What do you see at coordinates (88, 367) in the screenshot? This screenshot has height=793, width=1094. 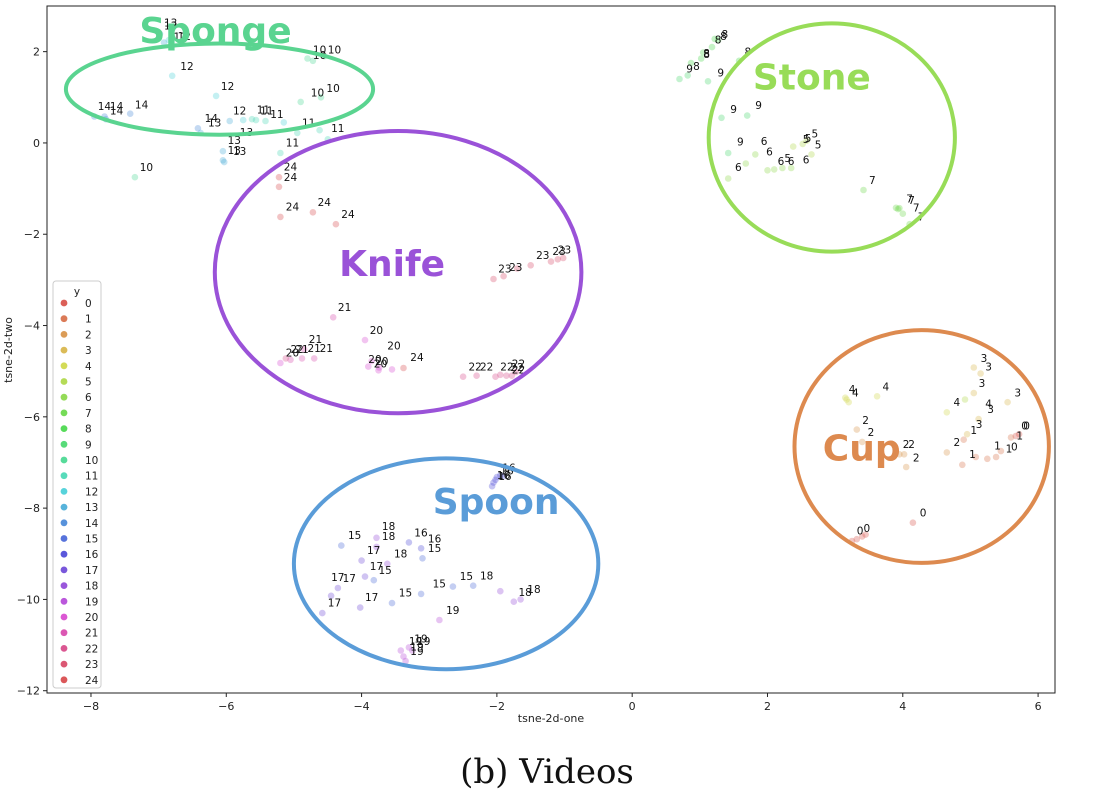 I see `legend-entry-label: 4` at bounding box center [88, 367].